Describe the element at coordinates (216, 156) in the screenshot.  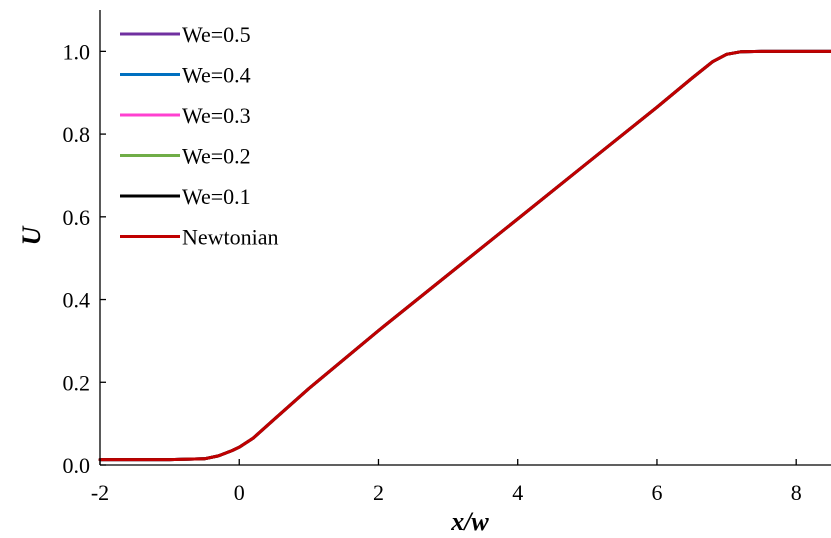
I see `legend-label-we-0-2: We=0.2` at that location.